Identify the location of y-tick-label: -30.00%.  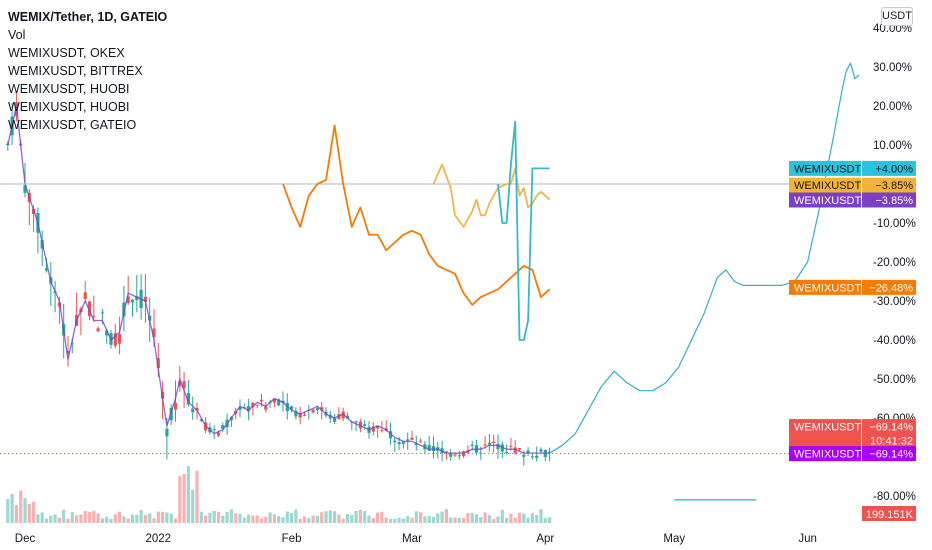
(894, 302).